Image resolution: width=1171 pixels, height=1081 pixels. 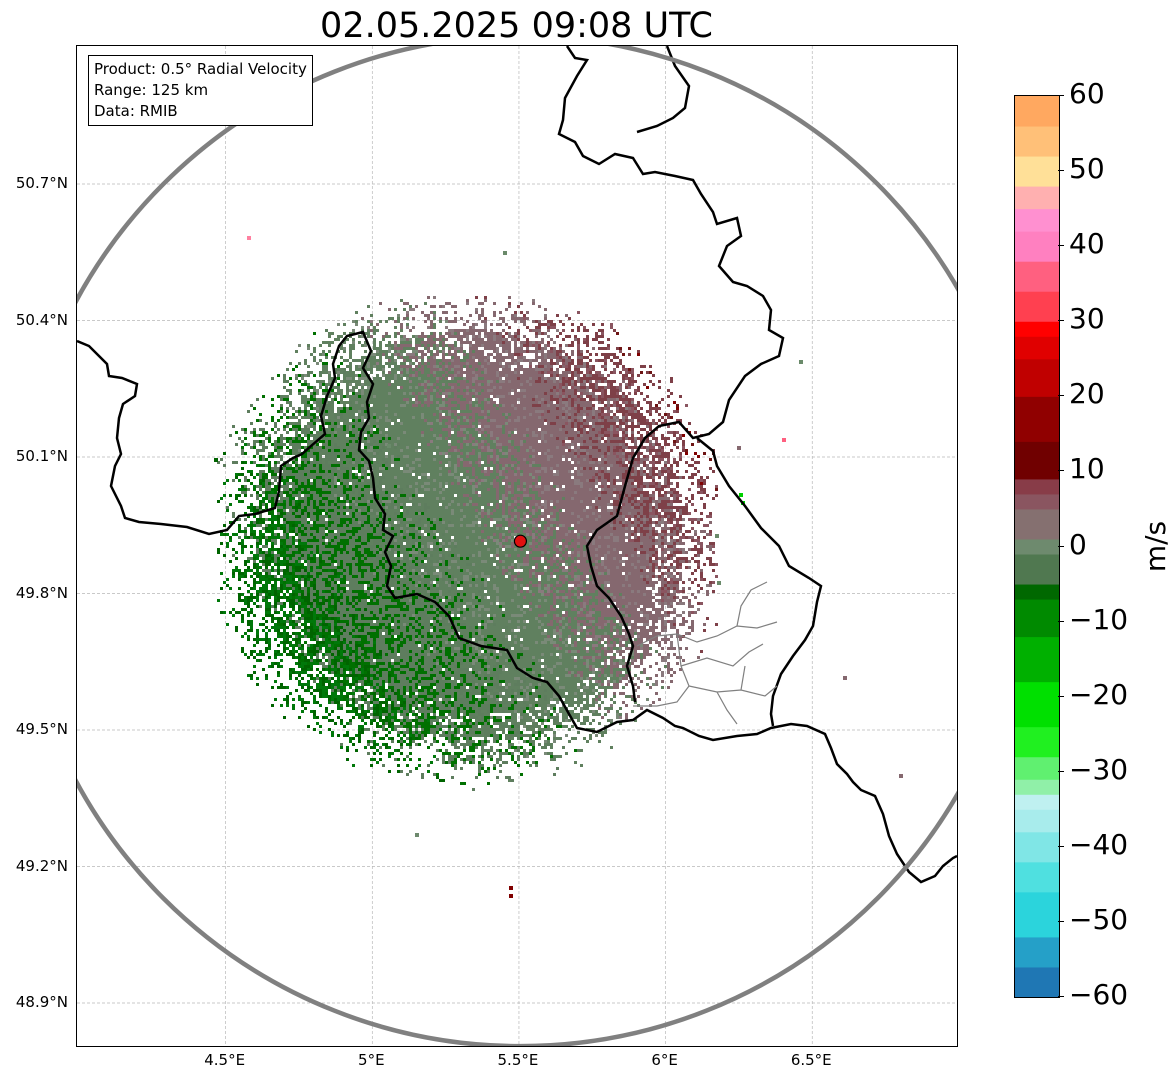 I want to click on colorbar-tick-label: −20, so click(x=1099, y=694).